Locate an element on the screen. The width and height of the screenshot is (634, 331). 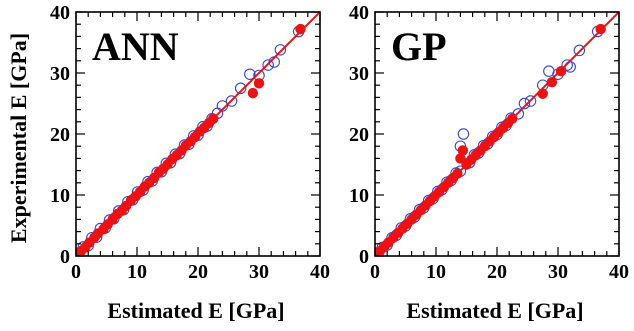
panel-title: ANN is located at coordinates (135, 46).